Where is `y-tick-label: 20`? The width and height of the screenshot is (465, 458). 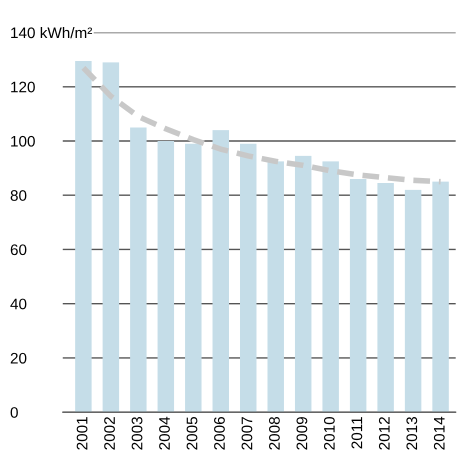
y-tick-label: 20 is located at coordinates (18, 358).